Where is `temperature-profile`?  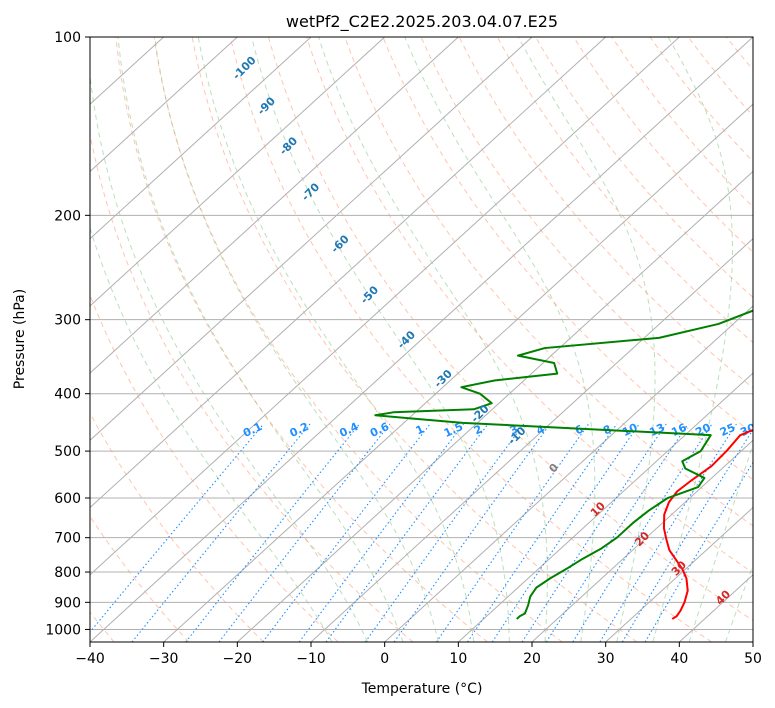 temperature-profile is located at coordinates (707, 524).